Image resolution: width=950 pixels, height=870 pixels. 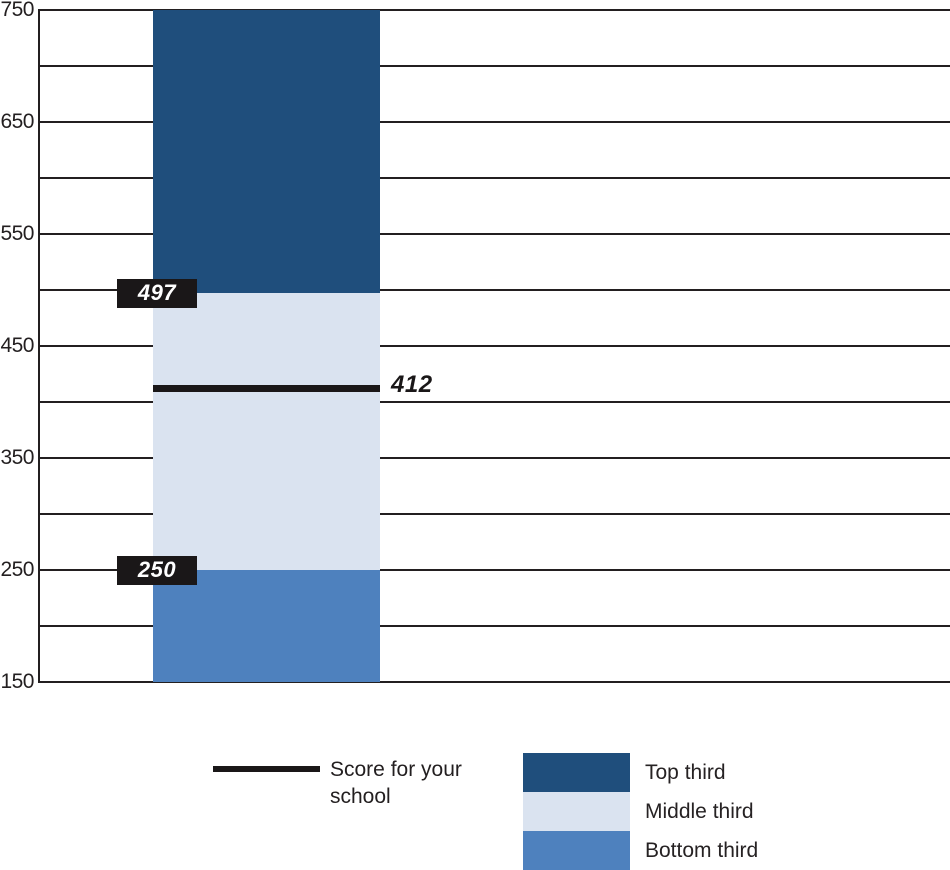 I want to click on y-tick-label: 150, so click(x=17, y=681).